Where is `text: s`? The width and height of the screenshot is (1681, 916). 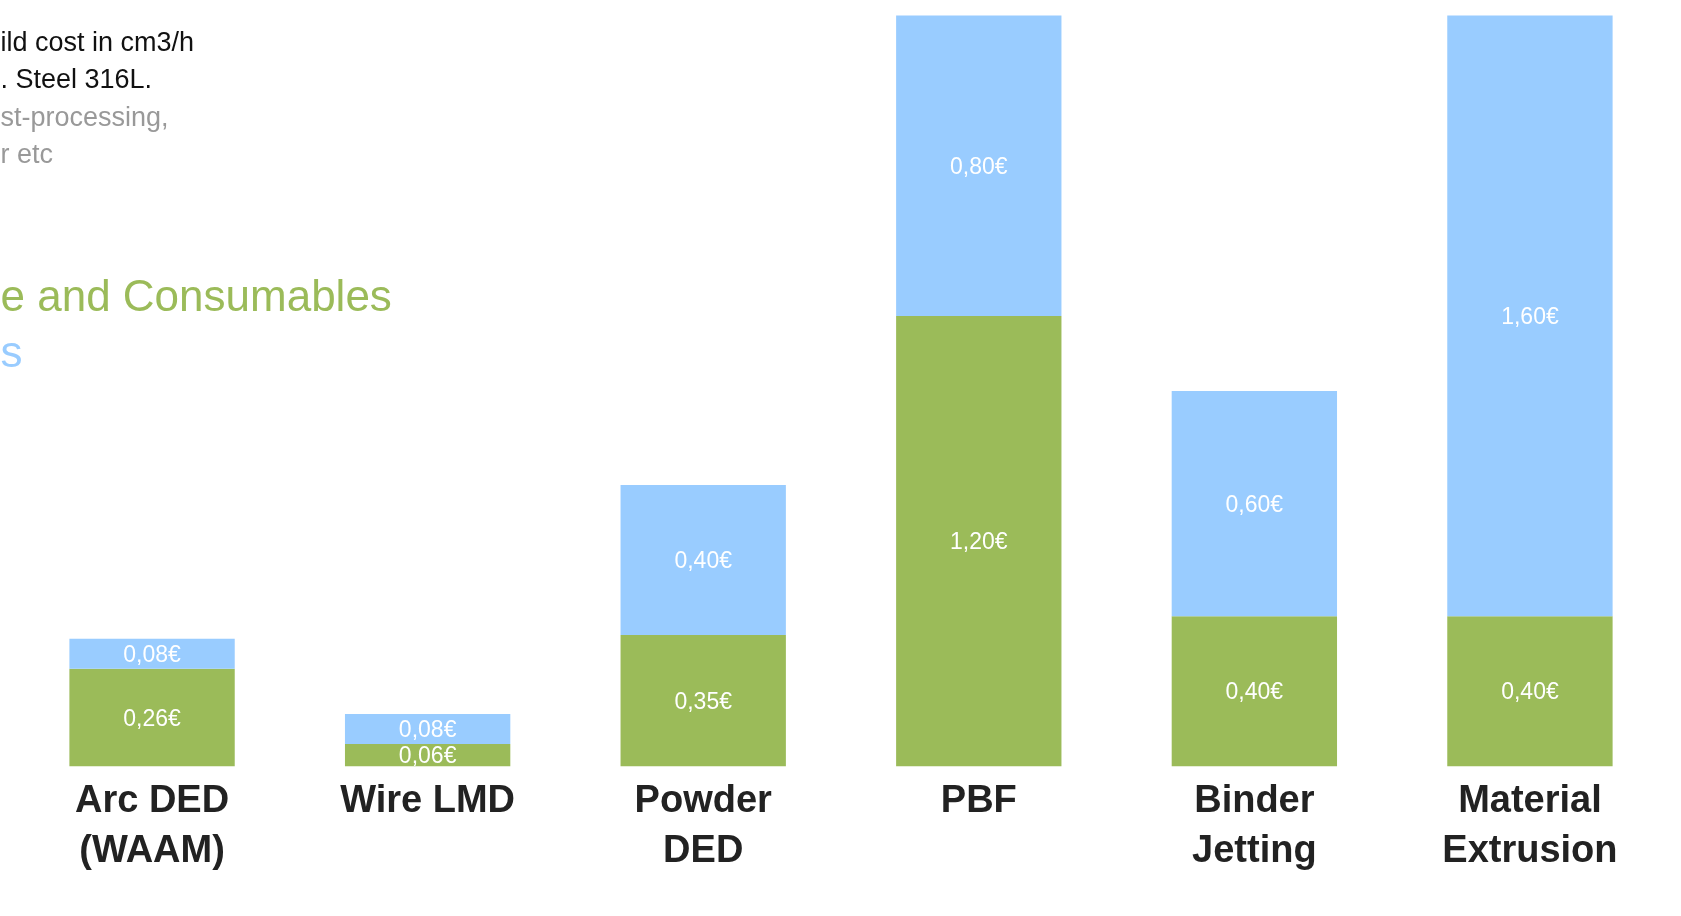 text: s is located at coordinates (11, 352).